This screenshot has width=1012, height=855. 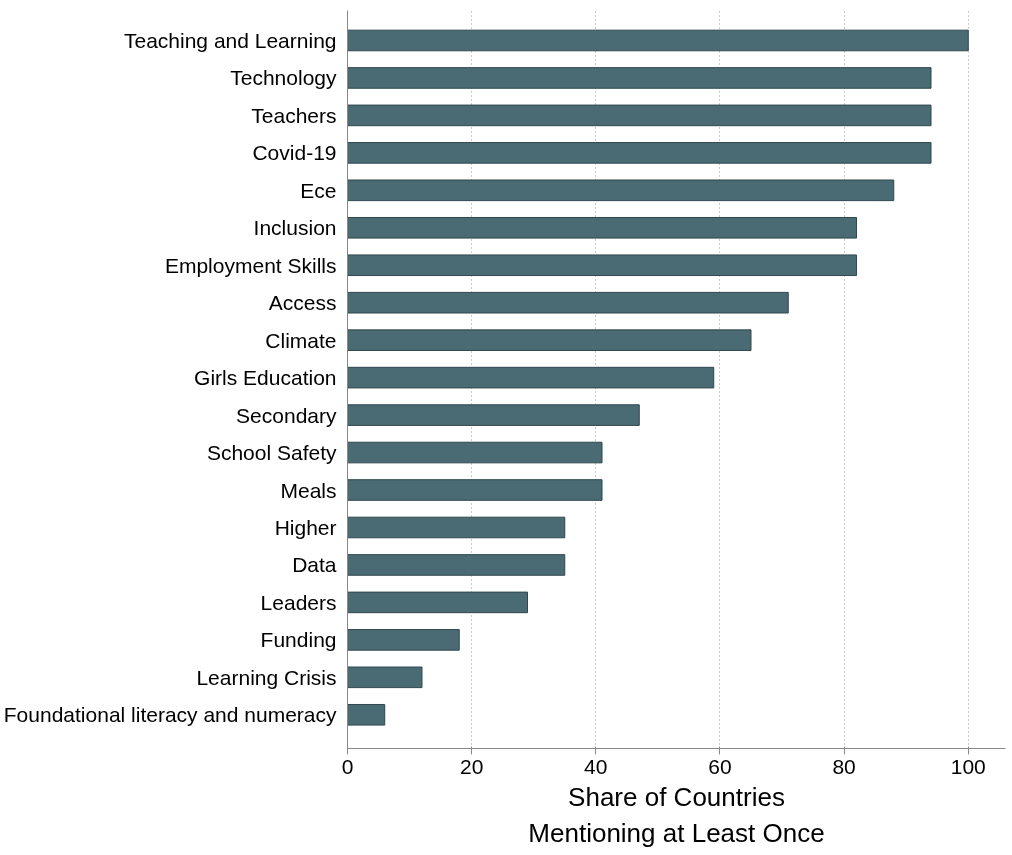 I want to click on y-tick-label: Girls Education, so click(x=265, y=378).